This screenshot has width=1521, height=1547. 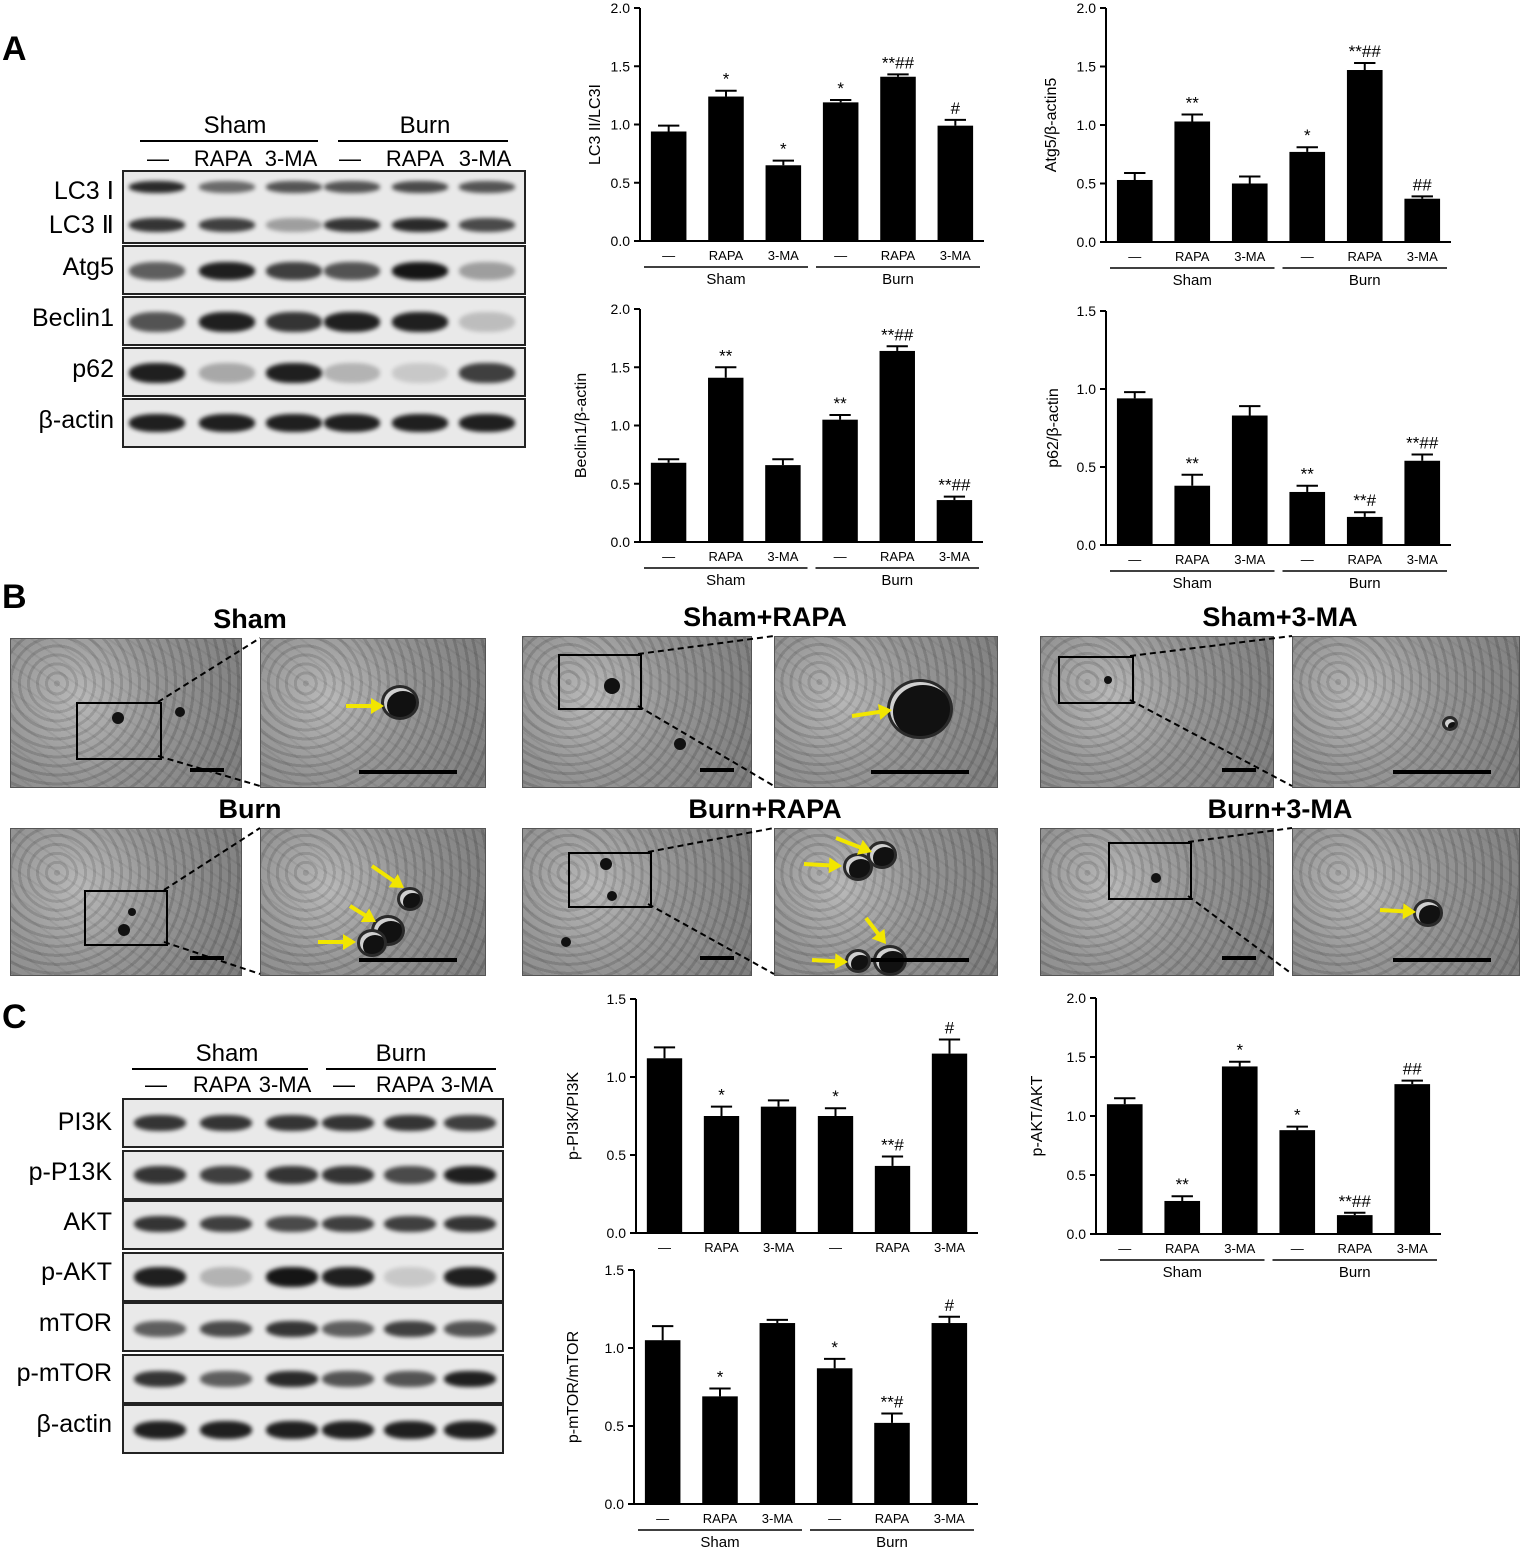 I want to click on blot-c-row-label: p-P13K, so click(x=70, y=1172).